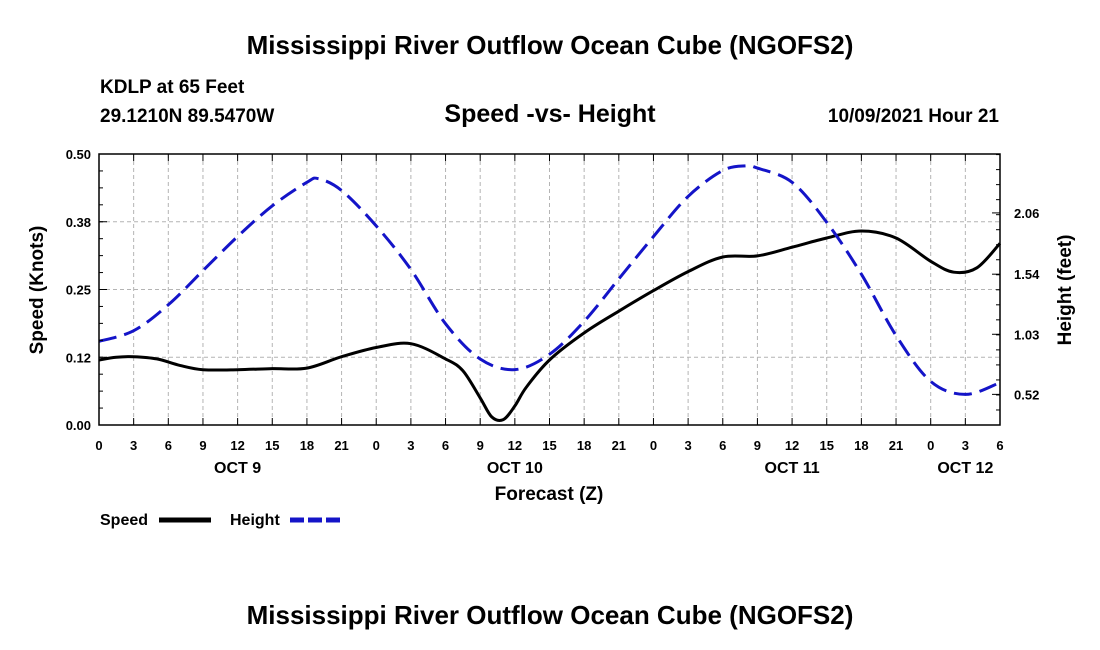 The height and width of the screenshot is (650, 1100). I want to click on chart-subtitle: Speed -vs- Height, so click(550, 114).